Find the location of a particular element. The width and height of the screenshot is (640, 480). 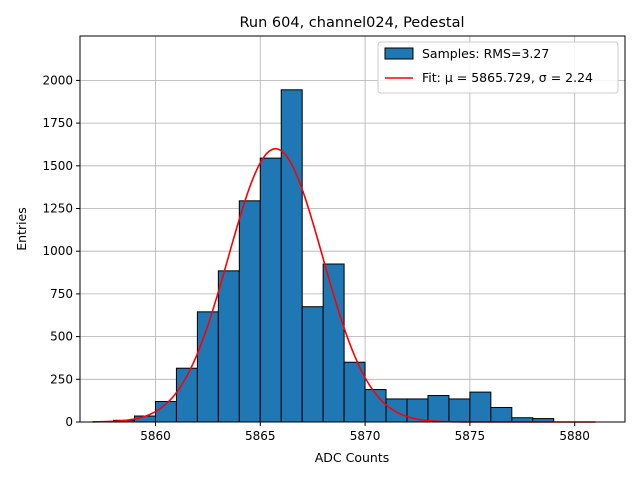

y-axis-label: Entries is located at coordinates (21, 229).